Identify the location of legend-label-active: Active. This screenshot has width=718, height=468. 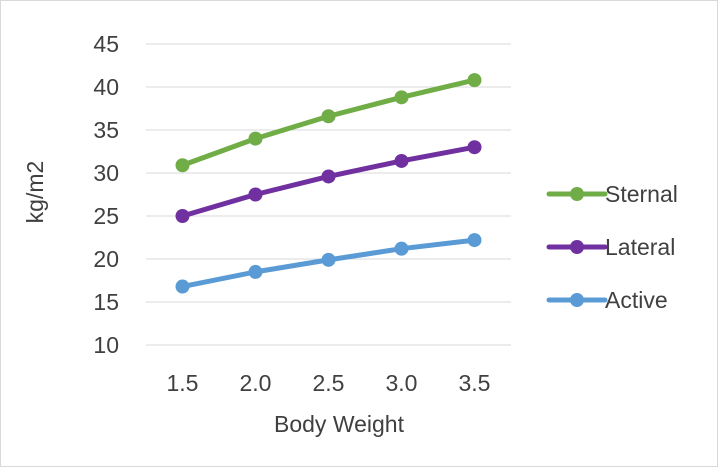
(636, 300).